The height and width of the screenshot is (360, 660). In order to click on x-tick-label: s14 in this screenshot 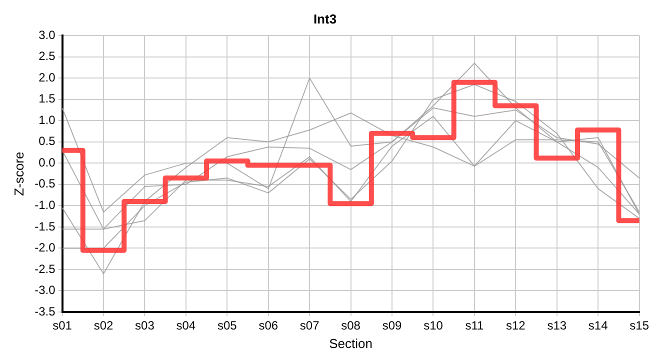, I will do `click(598, 325)`.